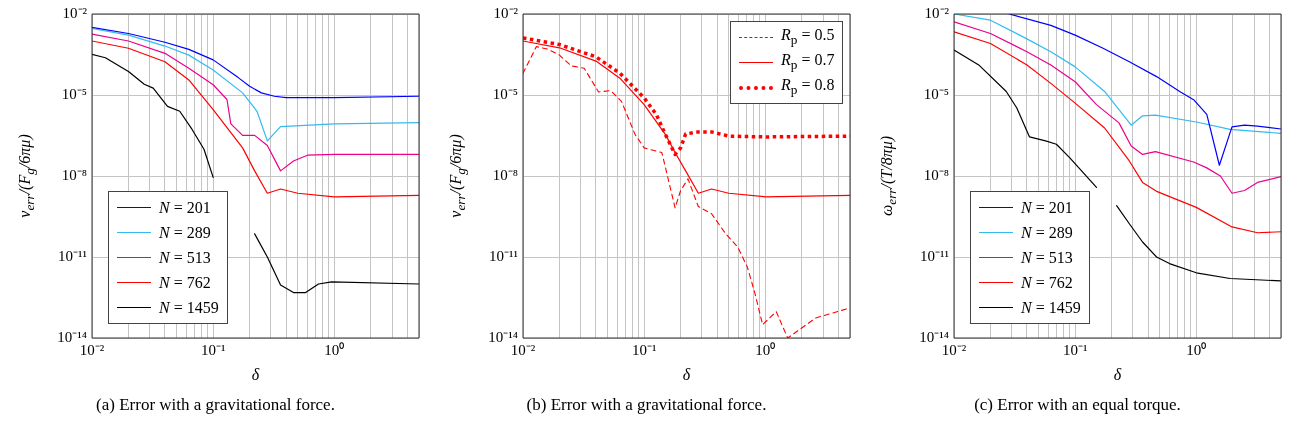 The height and width of the screenshot is (436, 1293). What do you see at coordinates (808, 62) in the screenshot?
I see `legend-label: R$_{p}$ = 0.7` at bounding box center [808, 62].